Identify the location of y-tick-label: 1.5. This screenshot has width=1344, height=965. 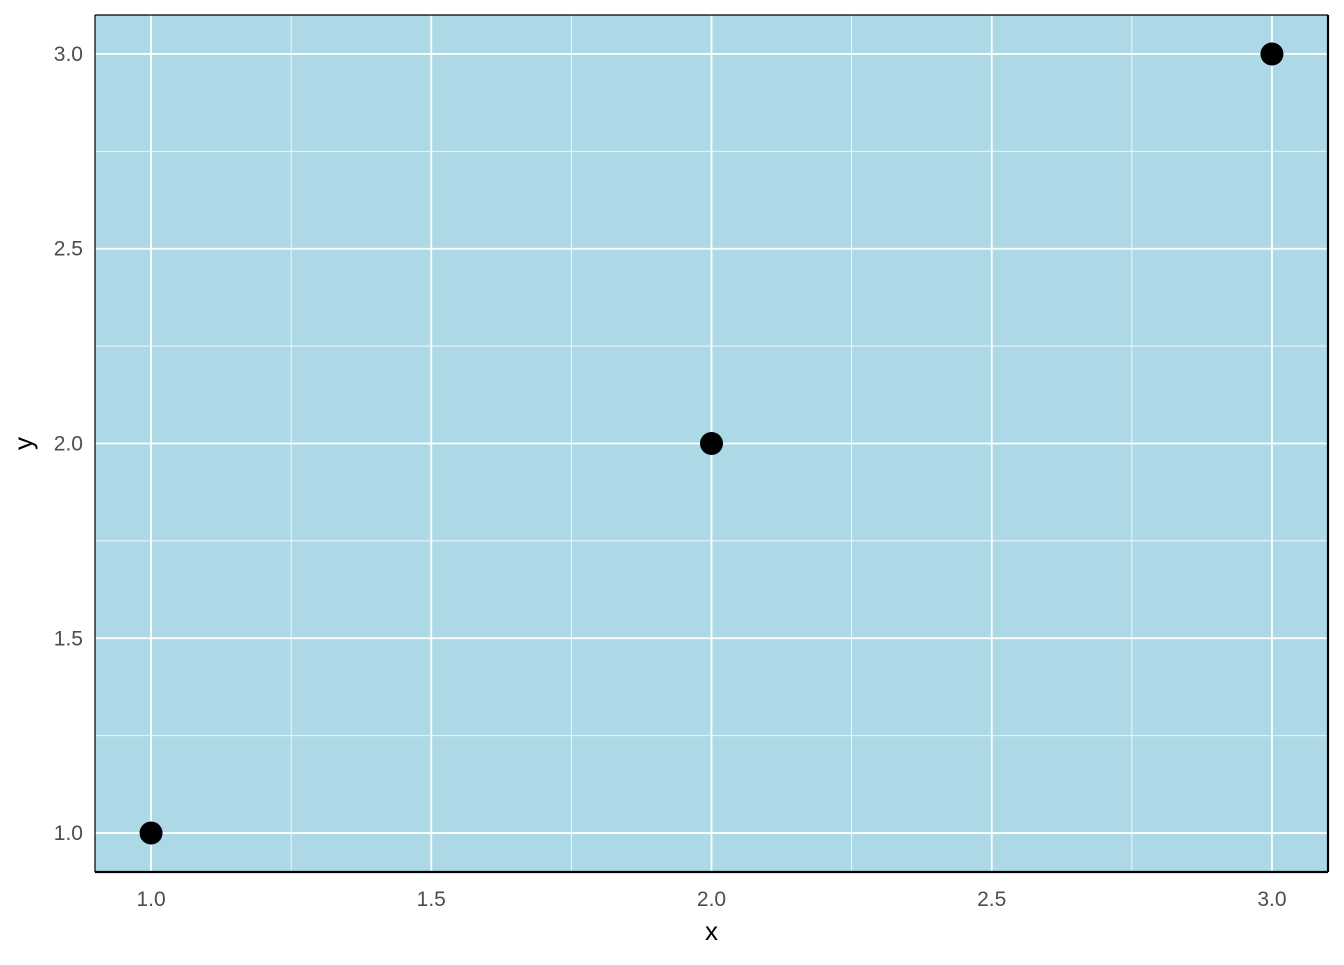
(68, 638).